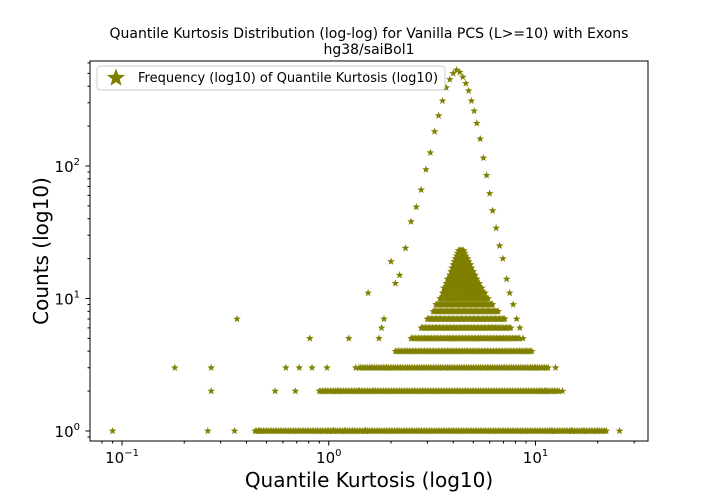 The image size is (720, 504). Describe the element at coordinates (535, 457) in the screenshot. I see `x-tick-label: 10¹` at that location.